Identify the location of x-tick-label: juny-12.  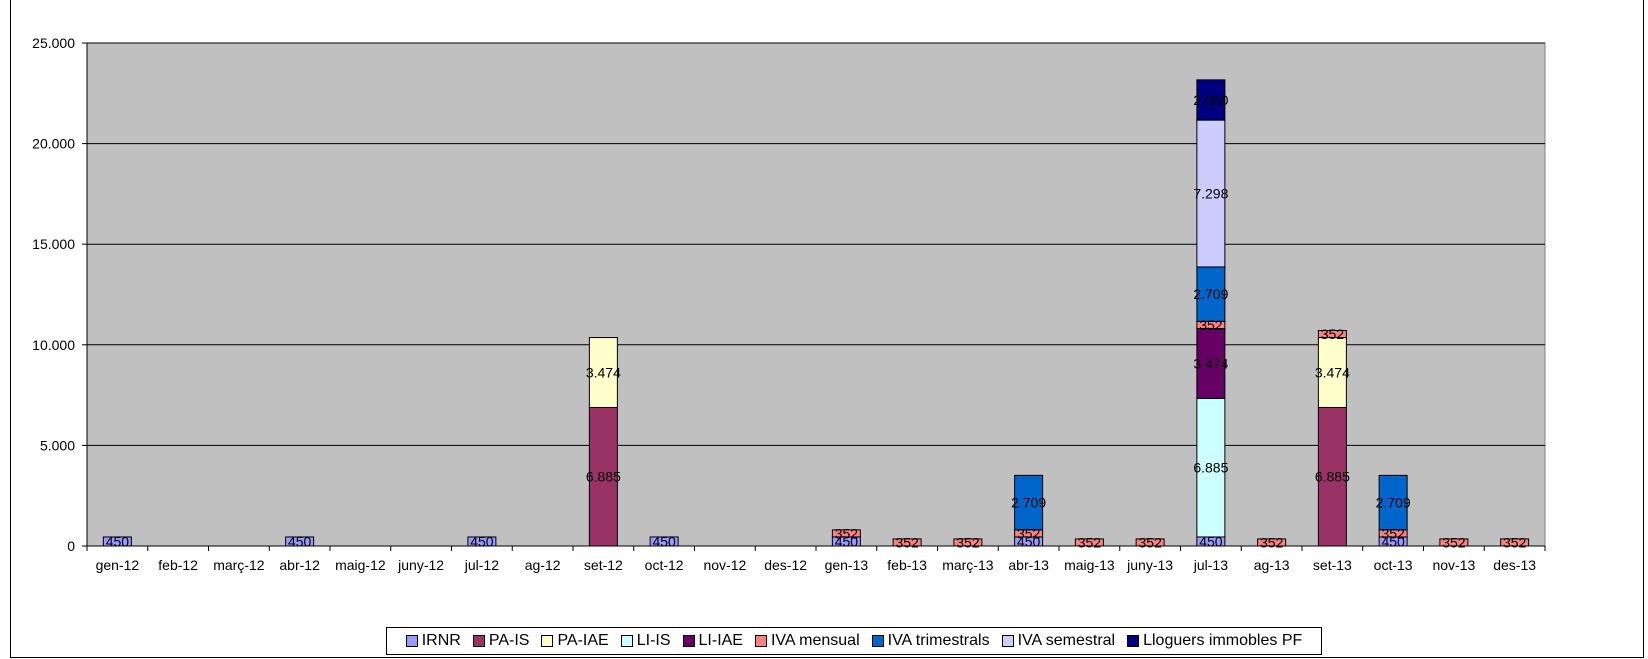
(420, 565).